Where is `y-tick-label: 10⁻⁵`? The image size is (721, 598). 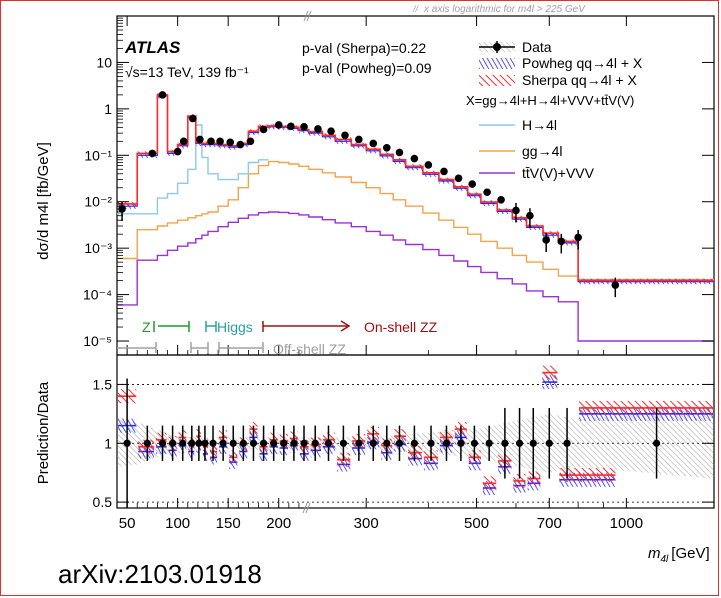
y-tick-label: 10⁻⁵ is located at coordinates (97, 341).